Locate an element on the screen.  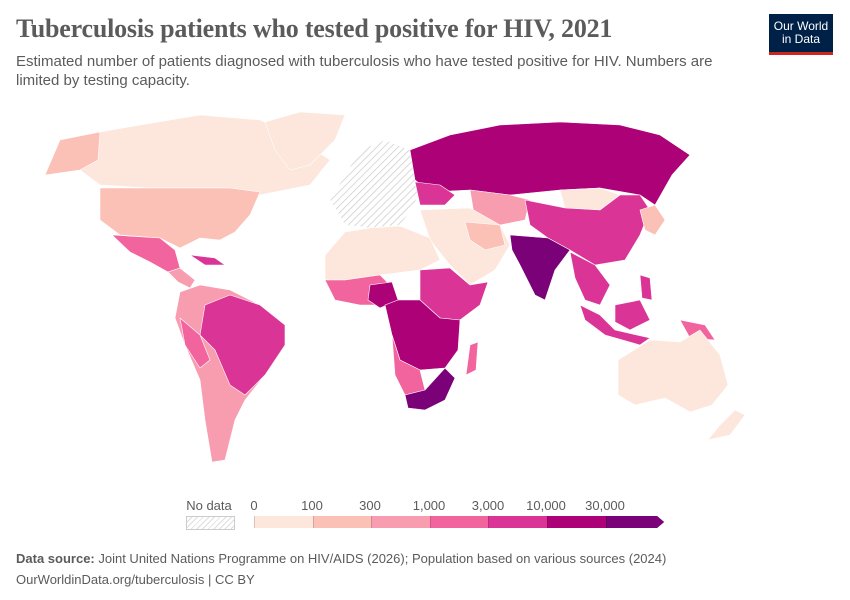
legend-tick: 1,000 is located at coordinates (429, 505).